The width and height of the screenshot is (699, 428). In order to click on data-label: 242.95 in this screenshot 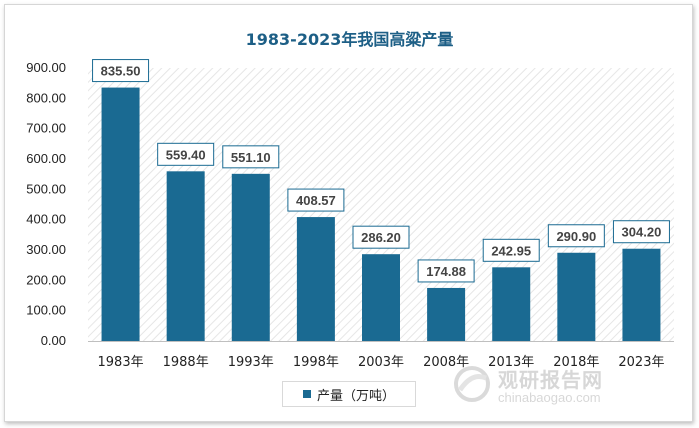, I will do `click(511, 250)`.